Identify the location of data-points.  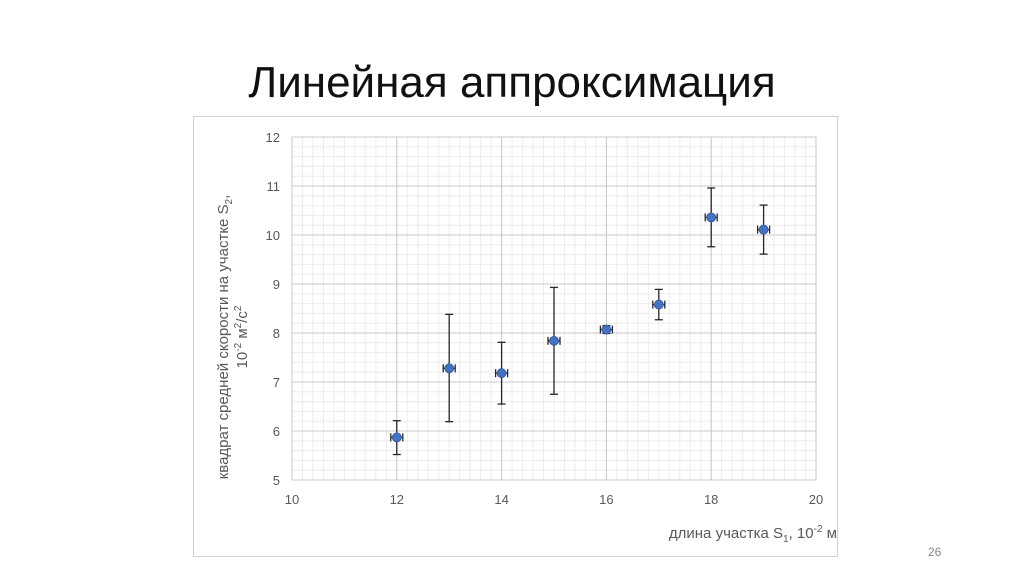
(580, 327).